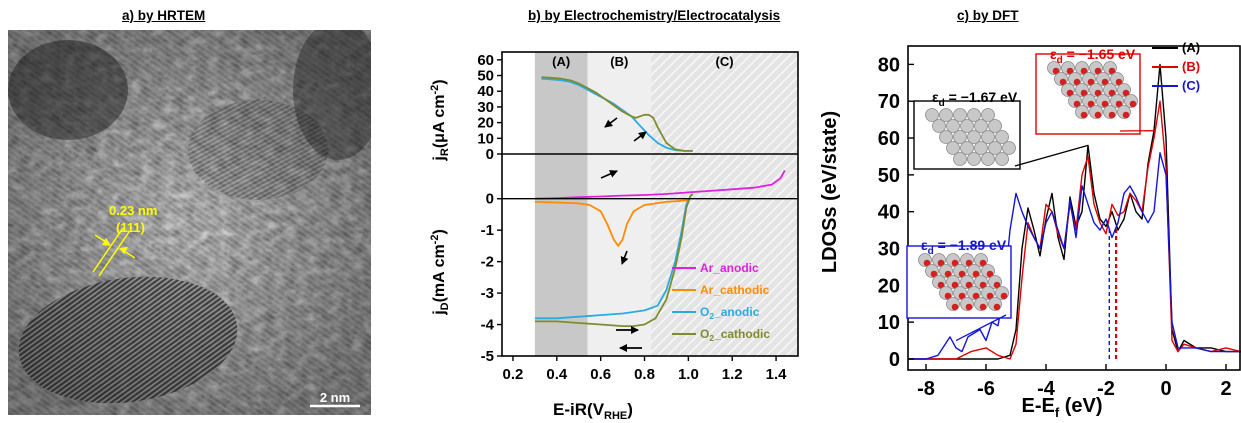 This screenshot has width=1241, height=423. Describe the element at coordinates (133, 210) in the screenshot. I see `lattice-spacing-label: 0.23 nm` at that location.